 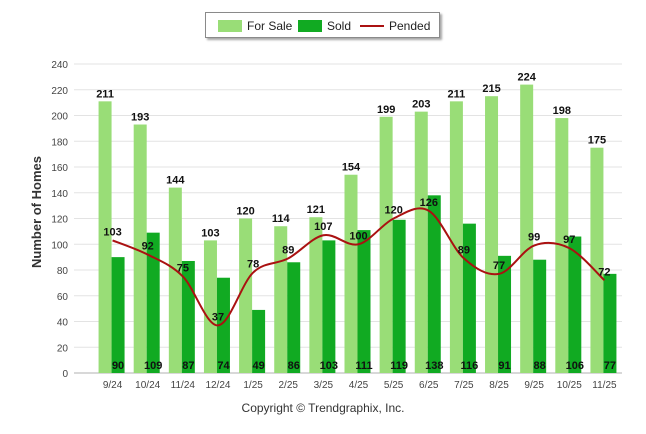 What do you see at coordinates (324, 385) in the screenshot?
I see `x-tick-label: 3/25` at bounding box center [324, 385].